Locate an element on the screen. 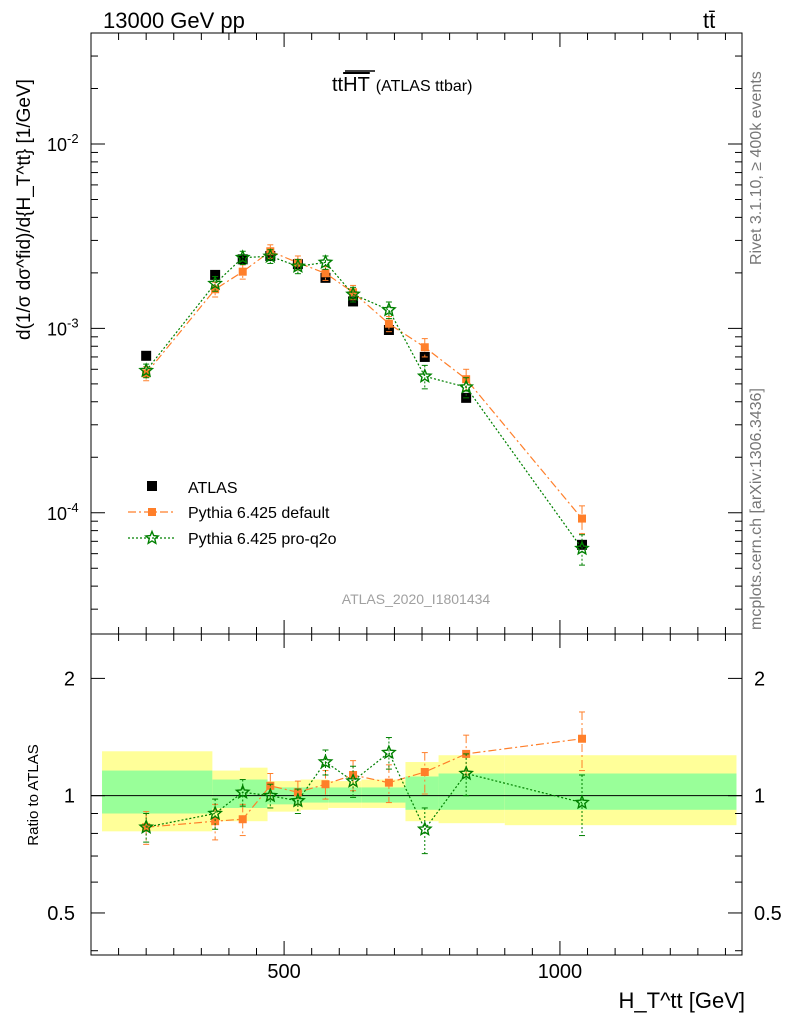 The image size is (786, 1029). main-title: ttHT (ATLAS ttbar) is located at coordinates (402, 85).